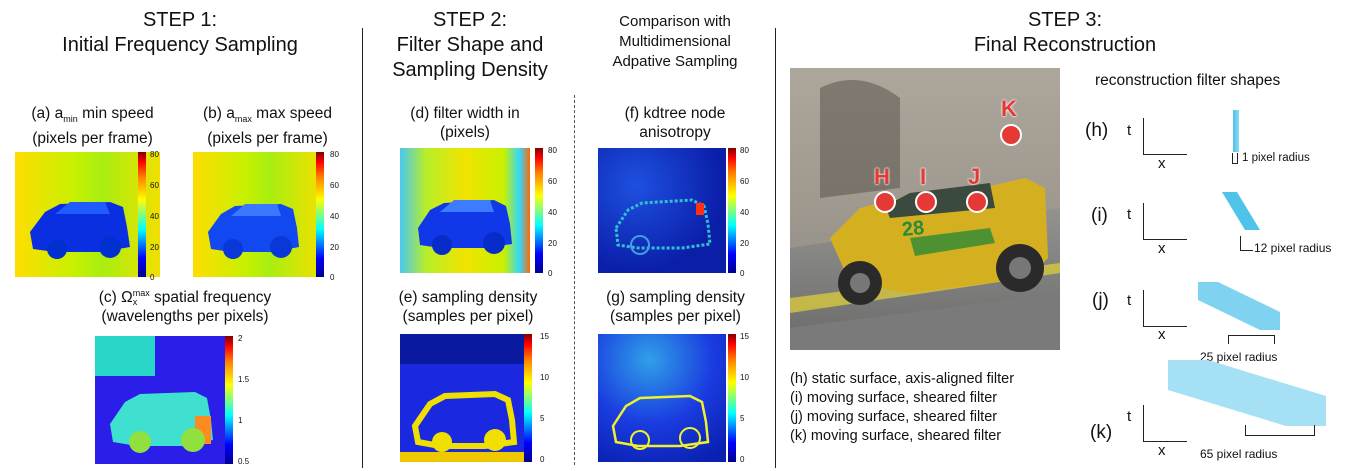 The image size is (1365, 471). I want to click on panel-e-tick-3: 0, so click(542, 459).